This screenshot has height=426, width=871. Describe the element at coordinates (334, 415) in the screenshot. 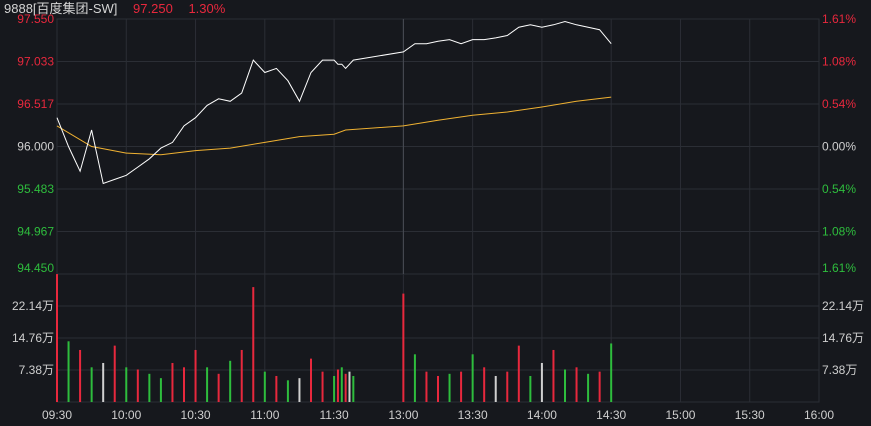

I see `time-tick-label: 11:30` at that location.